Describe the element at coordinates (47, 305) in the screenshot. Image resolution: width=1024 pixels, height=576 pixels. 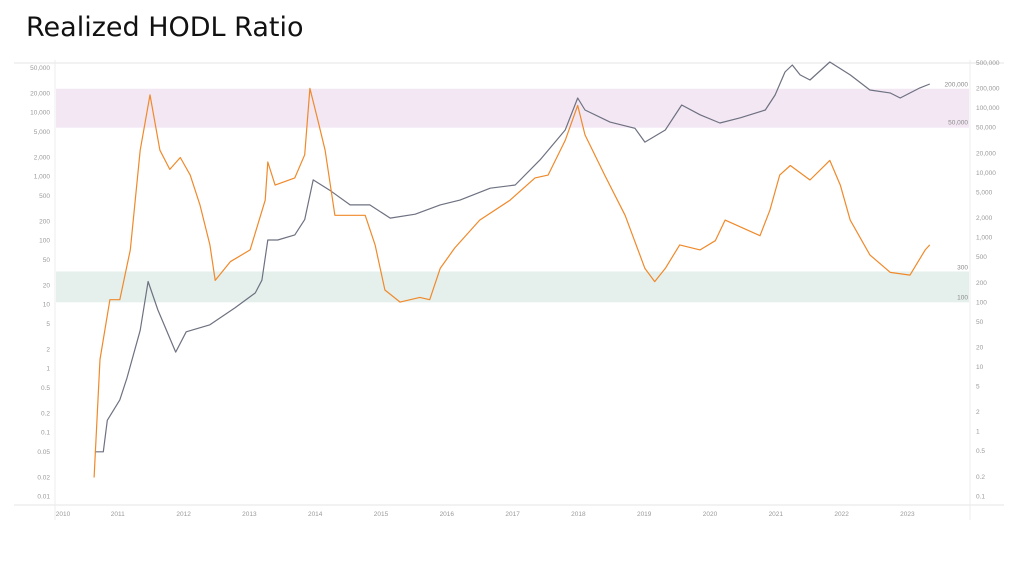
I see `left-tick-label: 10` at that location.